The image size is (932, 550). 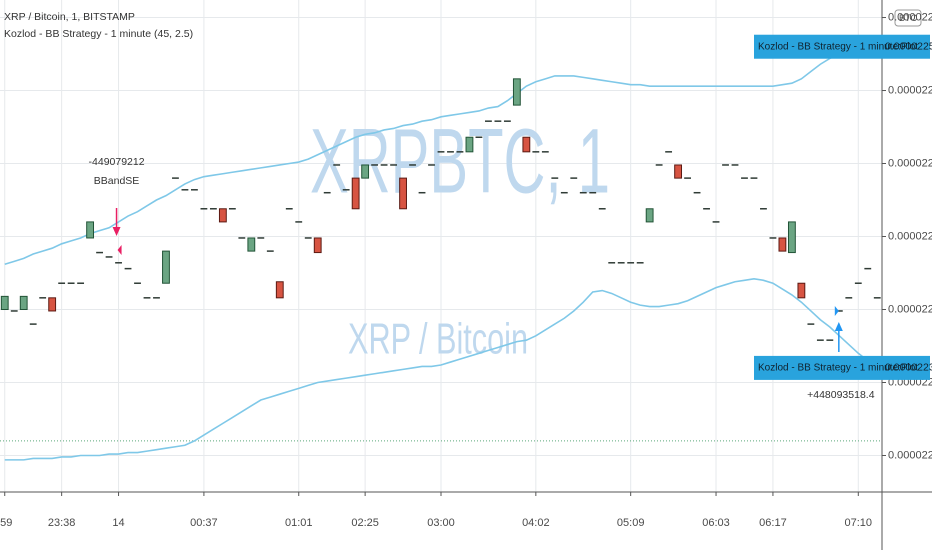 What do you see at coordinates (365, 523) in the screenshot?
I see `x-tick-label: 02:25` at bounding box center [365, 523].